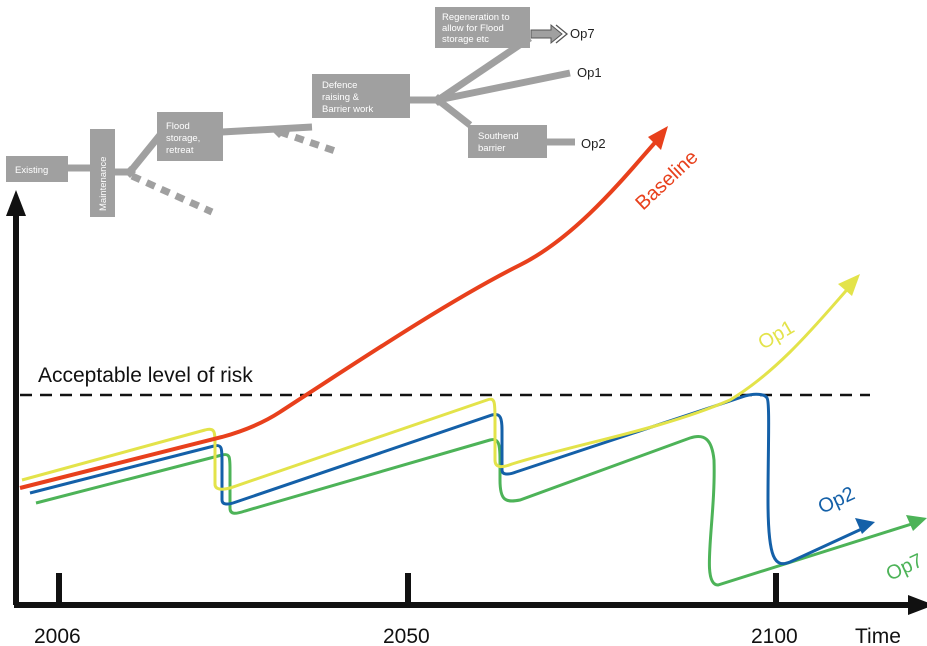  Describe the element at coordinates (916, 523) in the screenshot. I see `curve-op7-arrowhead` at that location.